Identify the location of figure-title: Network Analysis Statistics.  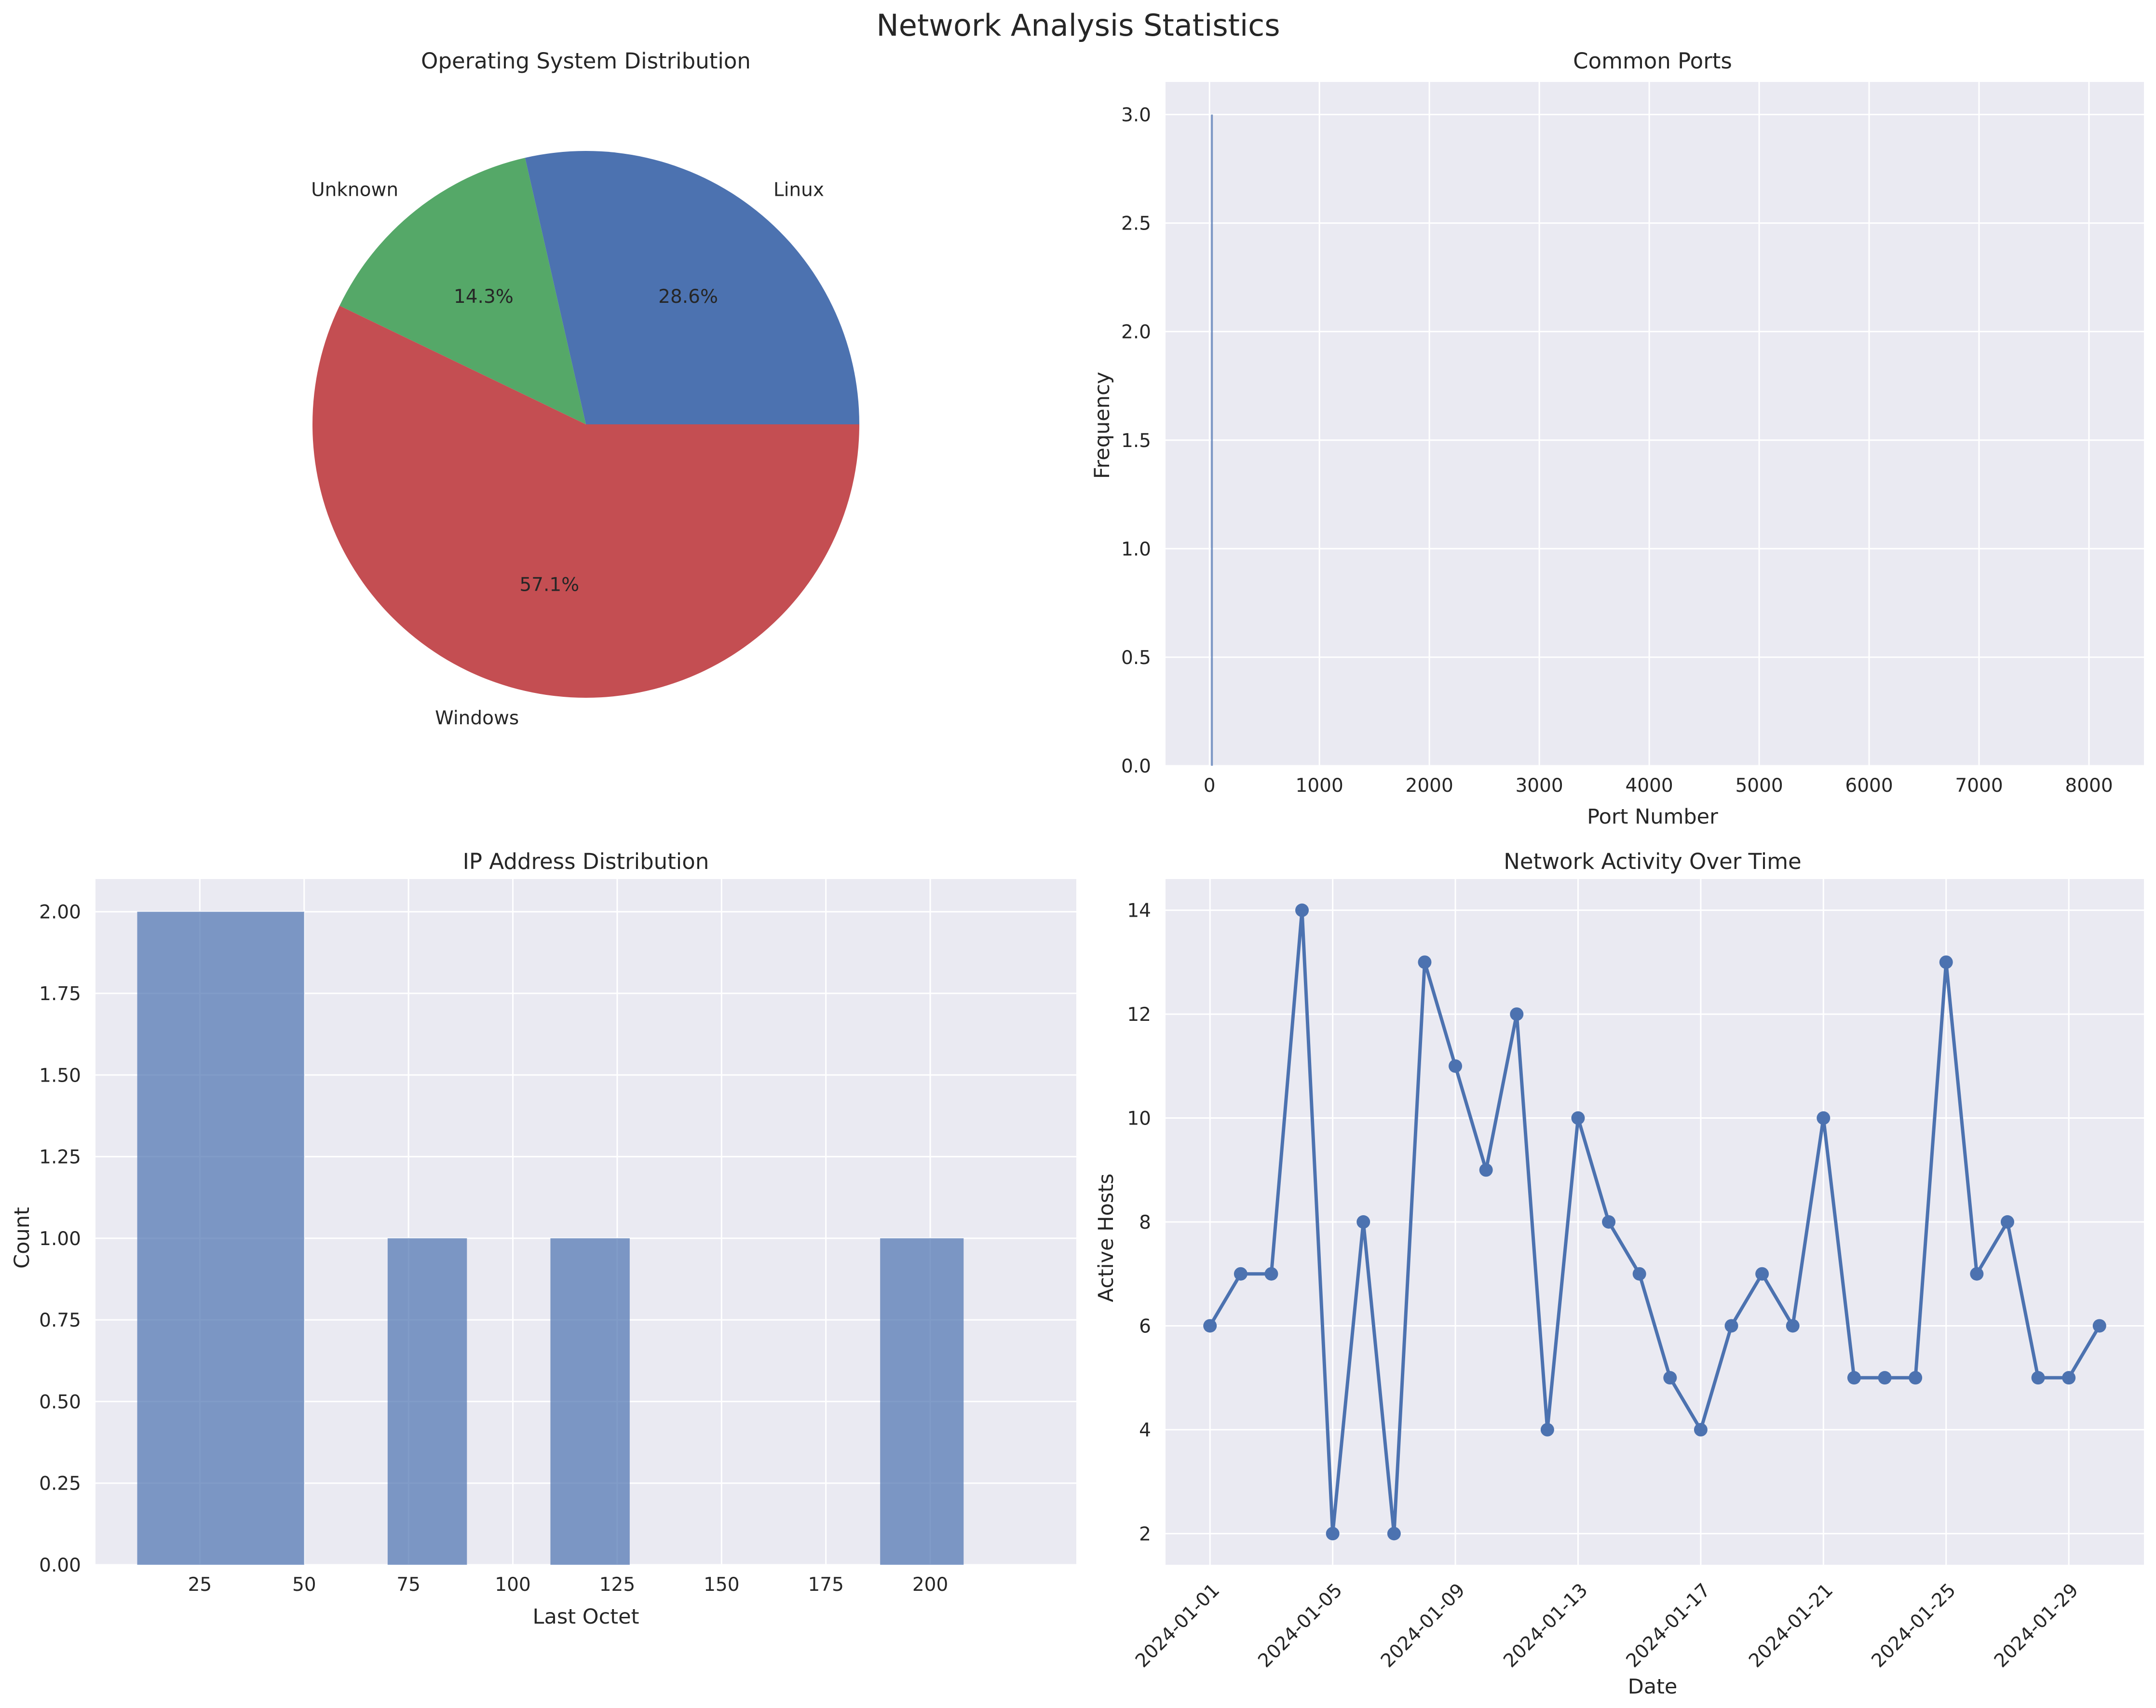
(1078, 25).